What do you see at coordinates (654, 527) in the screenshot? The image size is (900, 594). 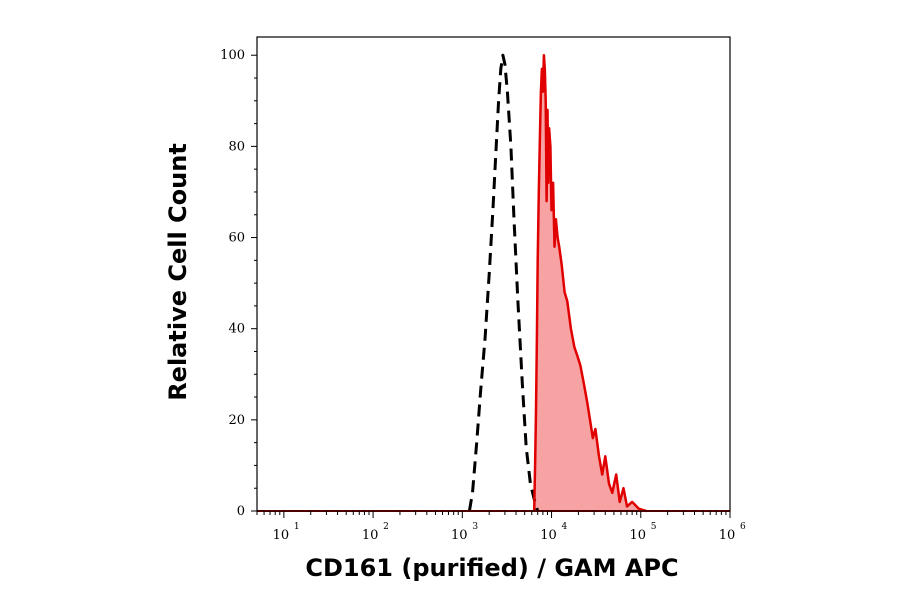 I see `x-tick-exponent: 5` at bounding box center [654, 527].